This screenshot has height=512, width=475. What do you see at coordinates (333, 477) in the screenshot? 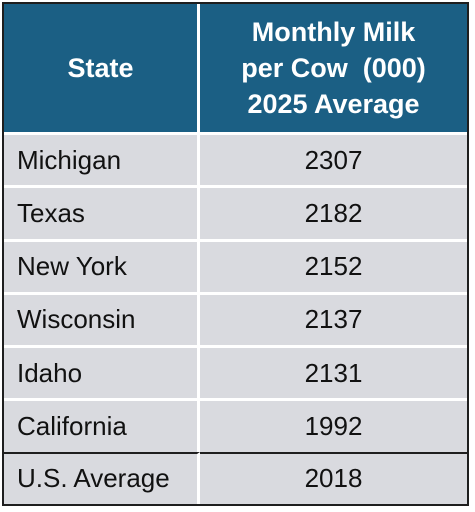
I see `us-average-value: 2018` at bounding box center [333, 477].